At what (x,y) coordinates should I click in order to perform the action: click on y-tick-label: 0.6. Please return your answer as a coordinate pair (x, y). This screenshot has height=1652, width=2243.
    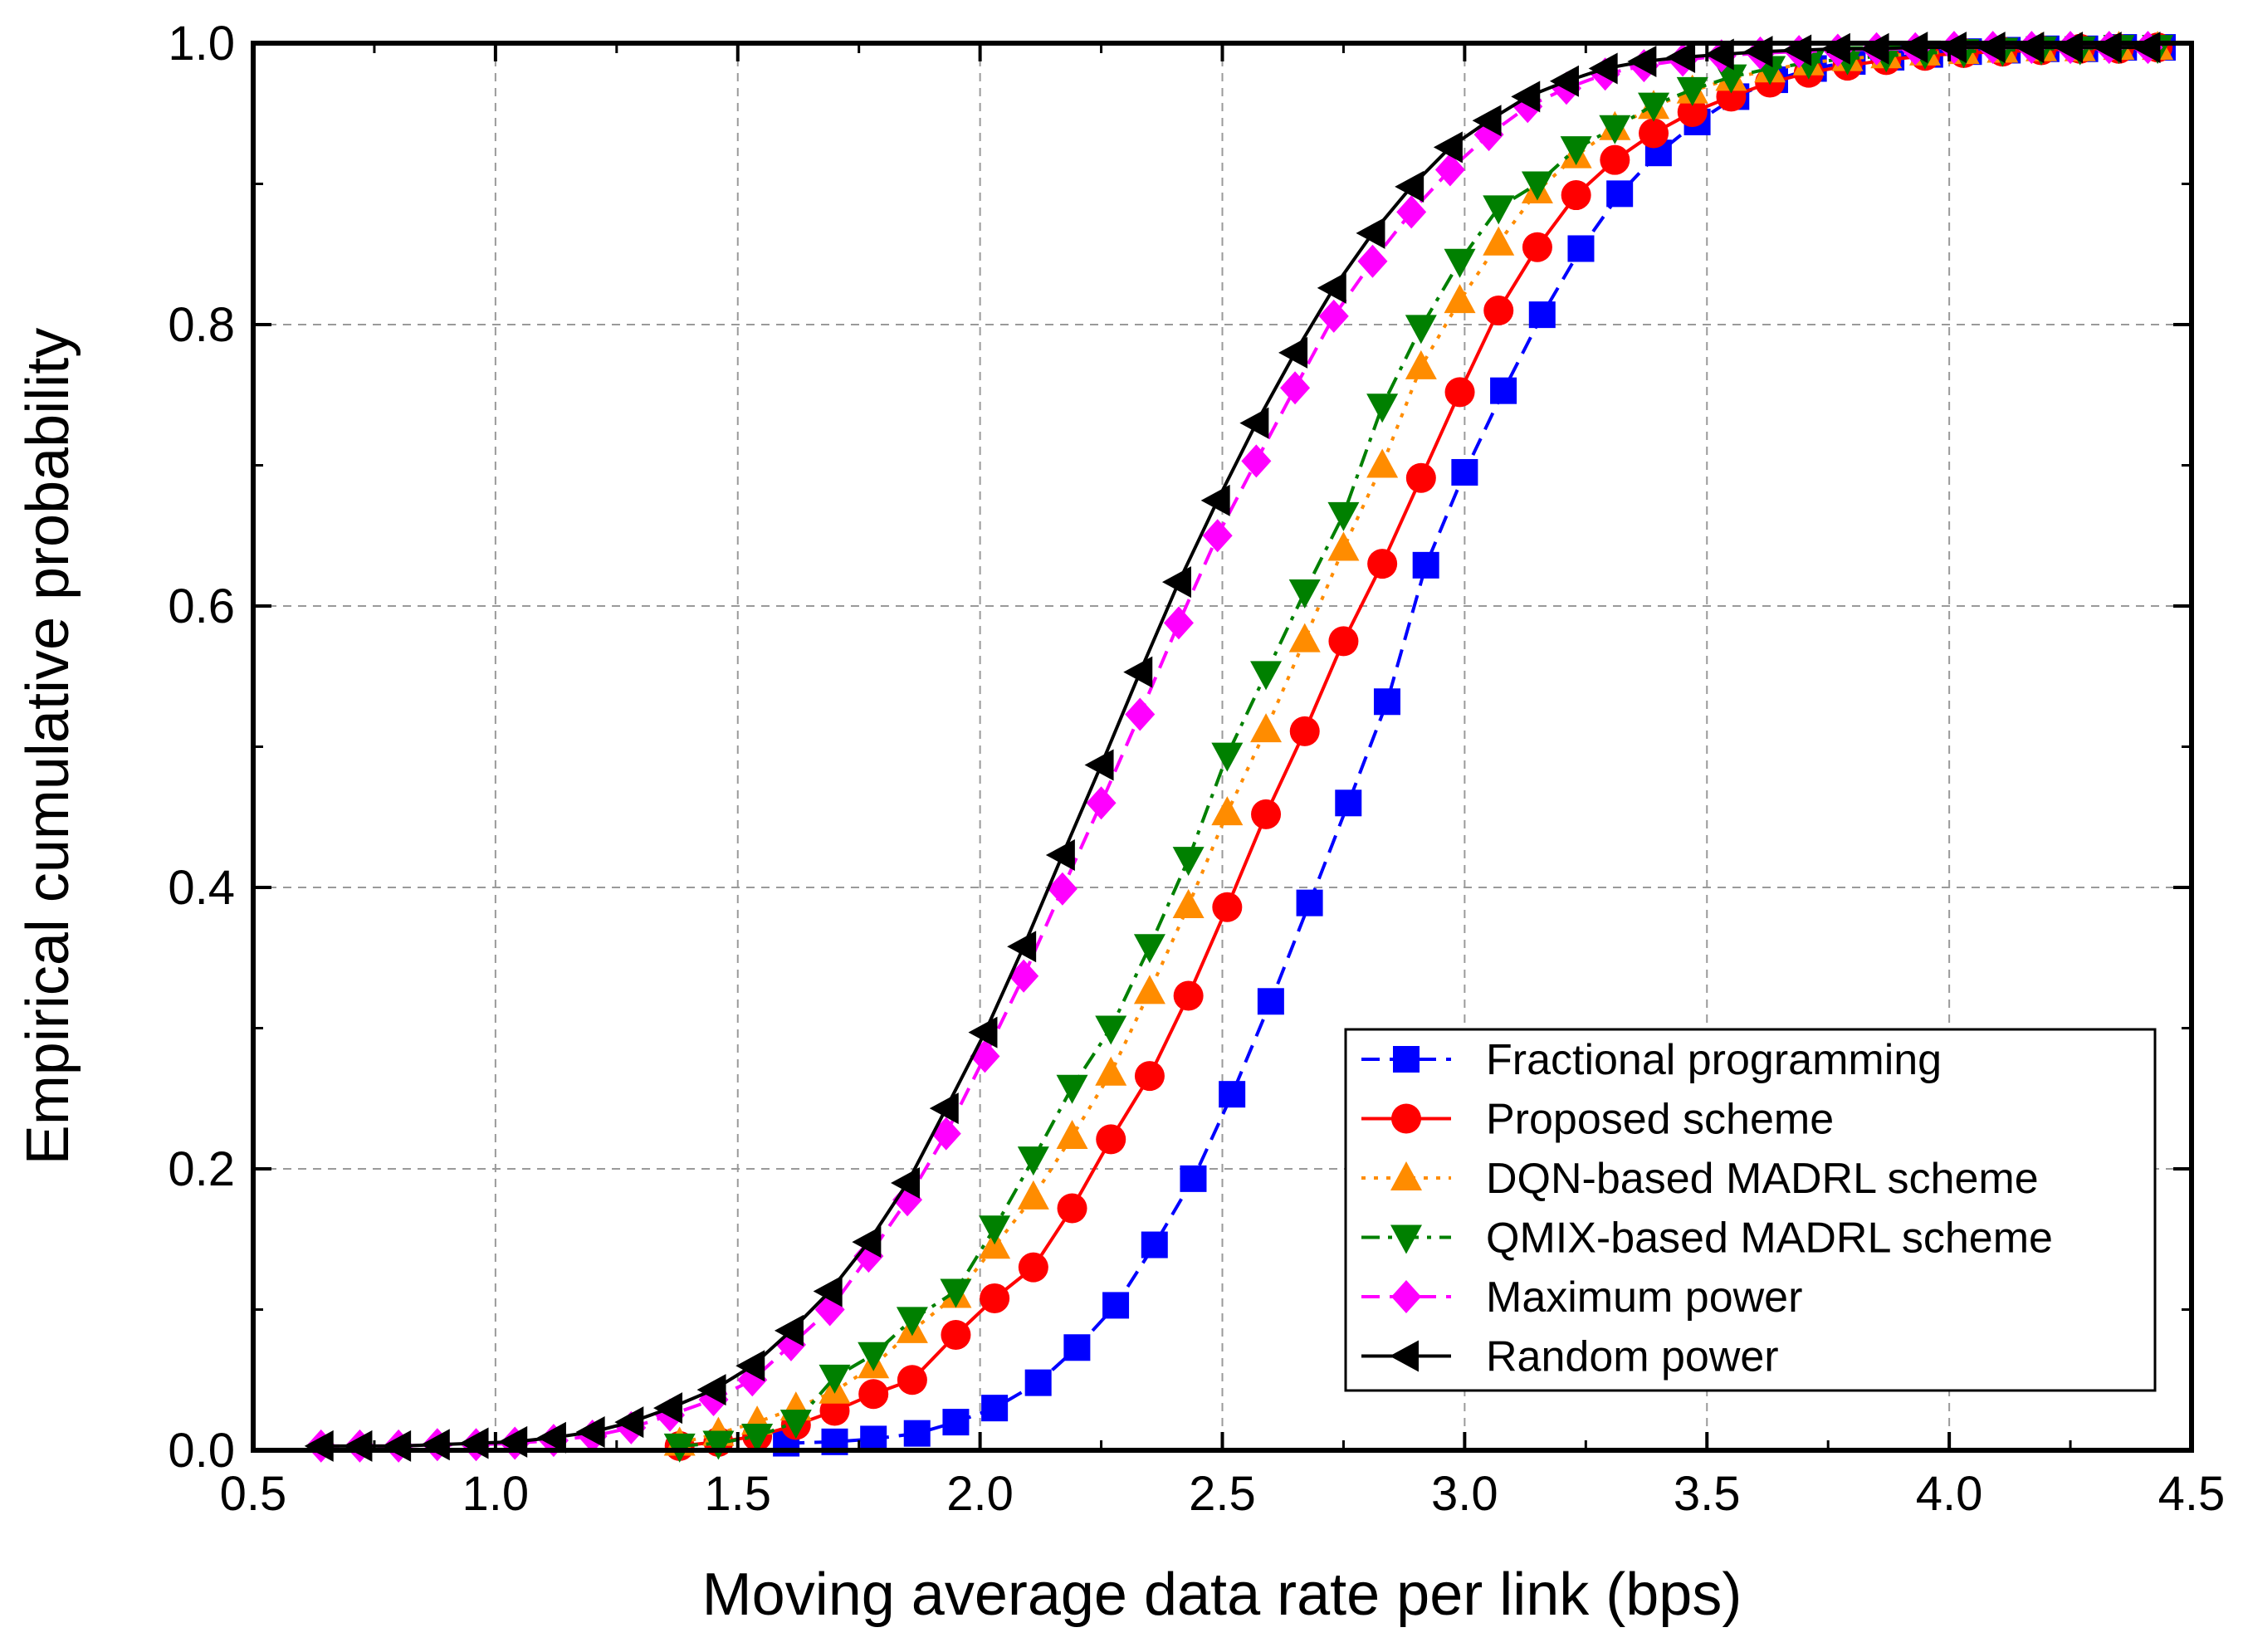
    Looking at the image, I should click on (201, 606).